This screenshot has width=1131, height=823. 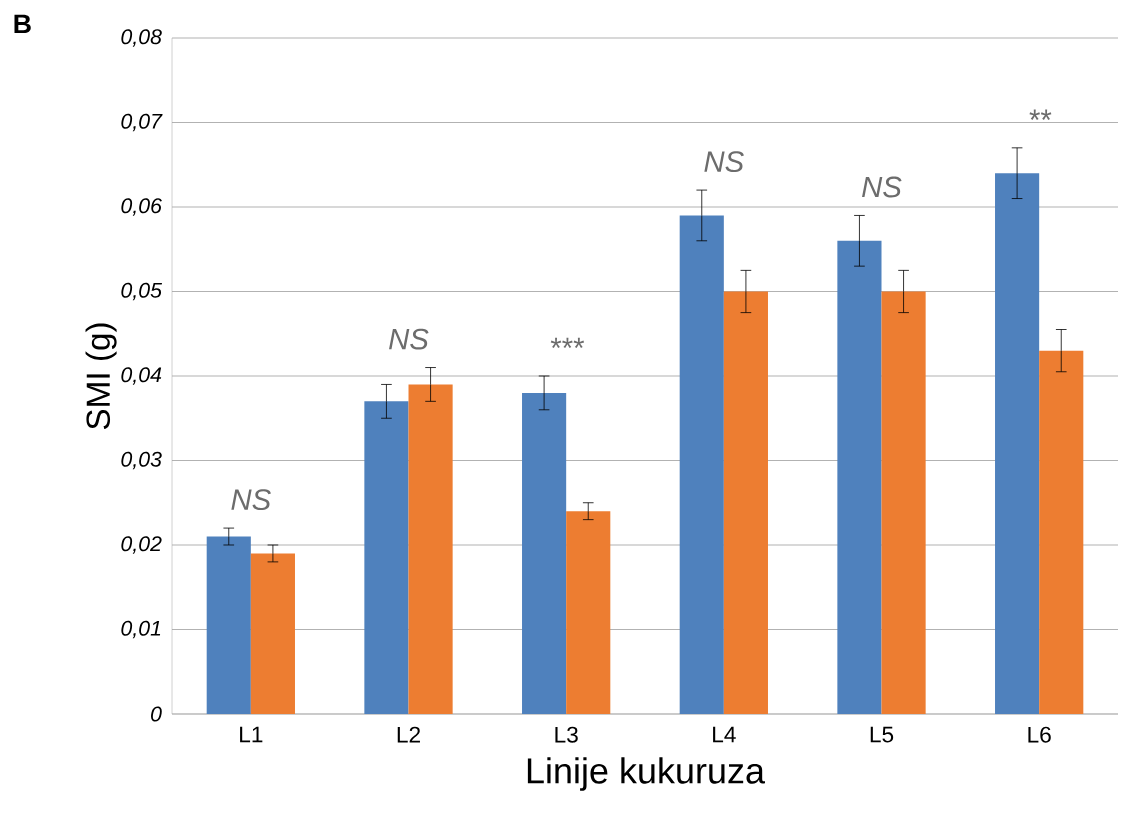 I want to click on y-tick-label: 0, so click(x=156, y=714).